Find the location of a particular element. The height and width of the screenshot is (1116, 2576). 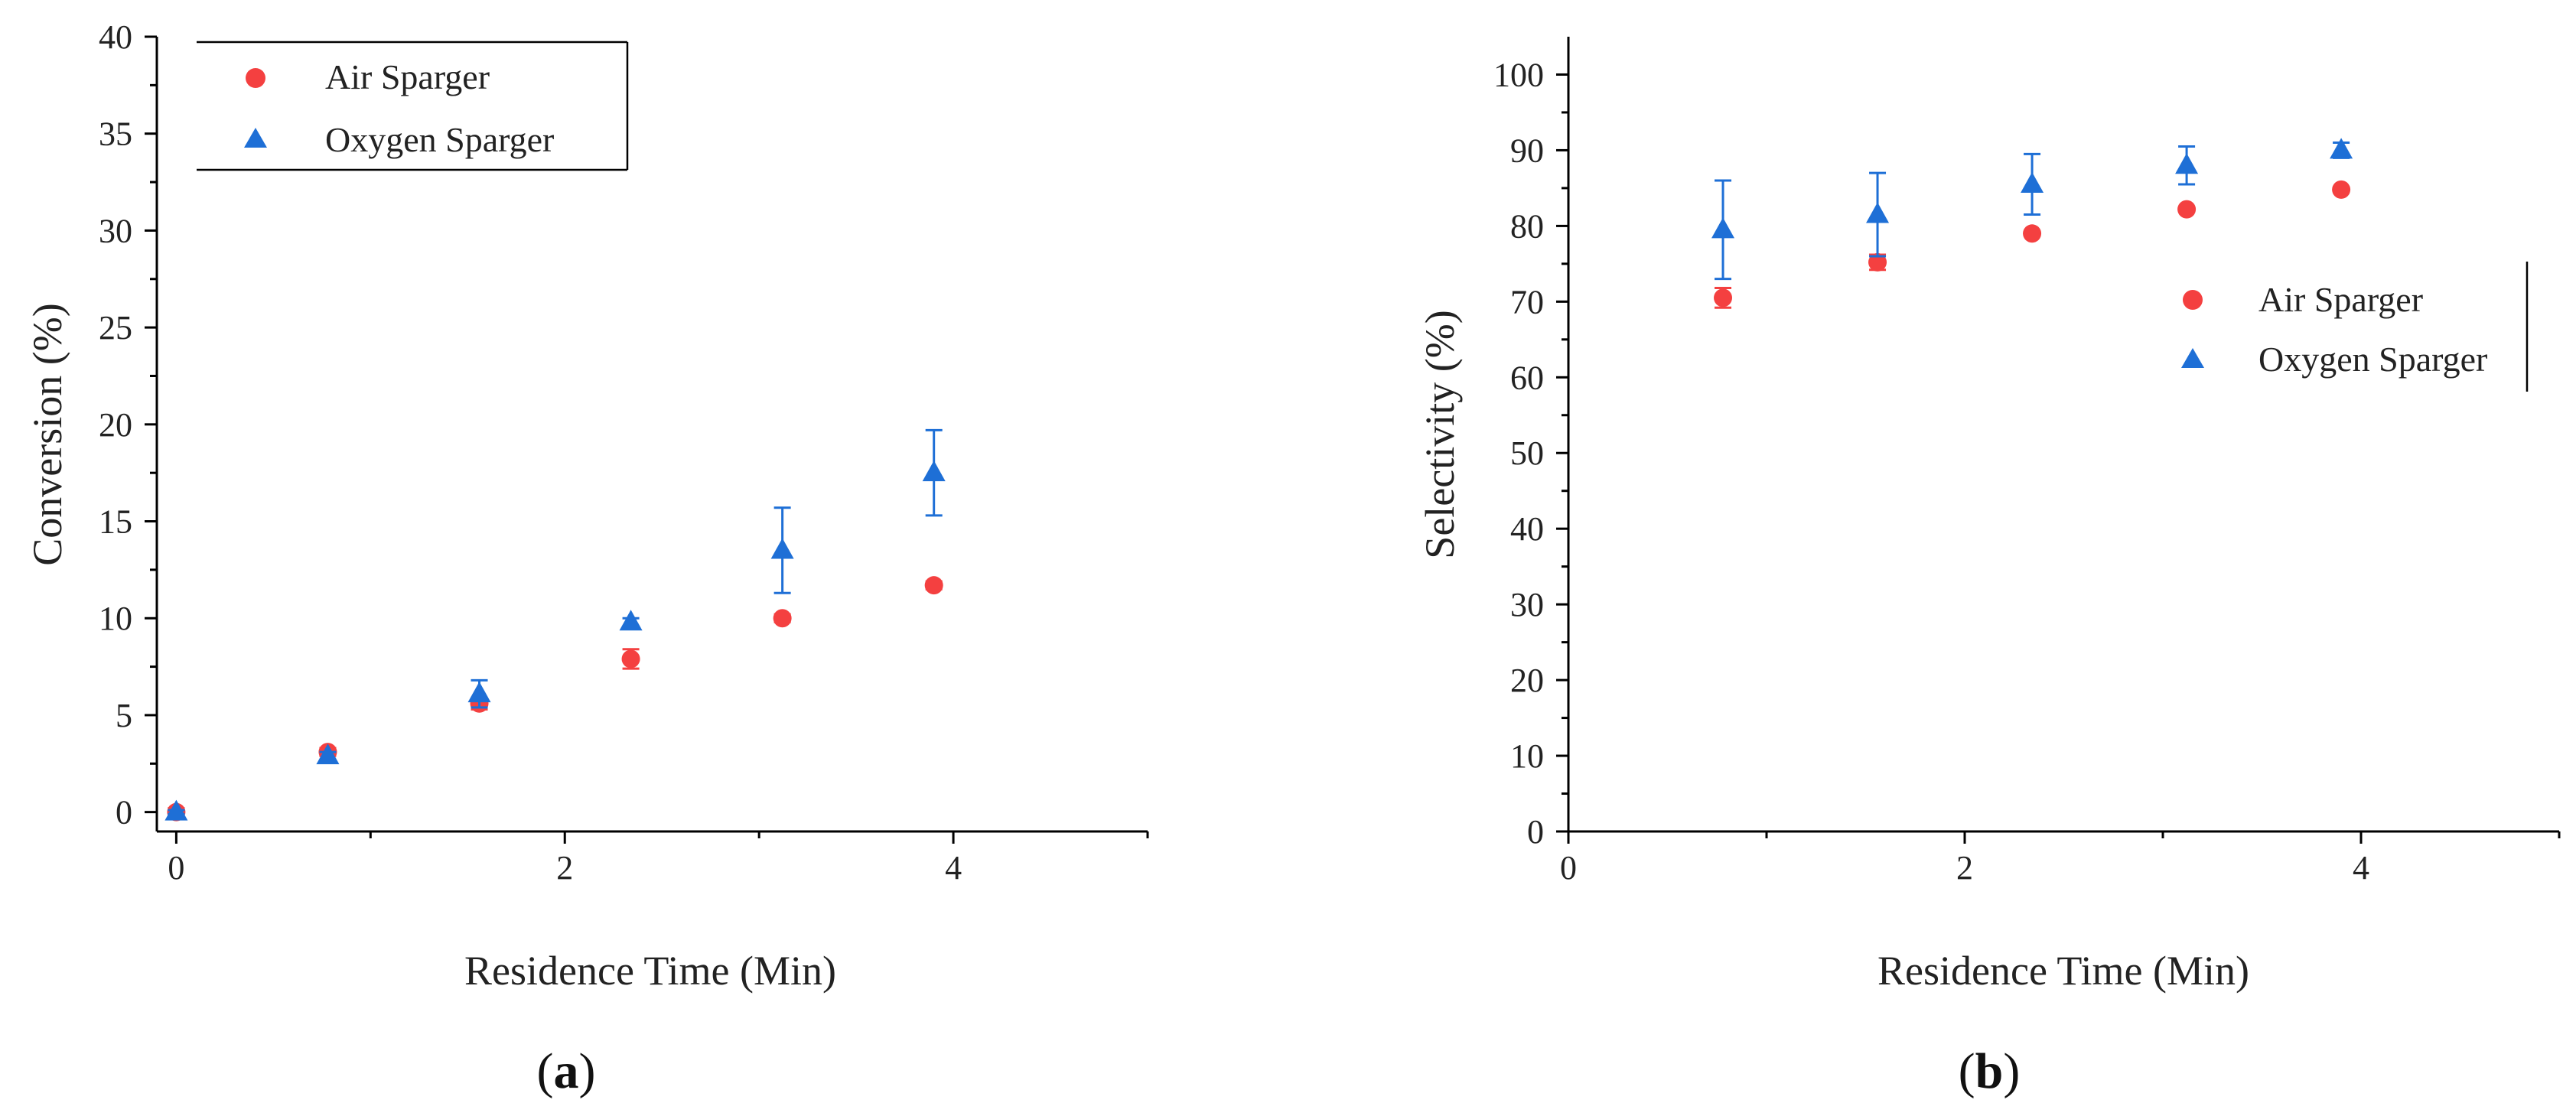

panel-label-b-letter: b is located at coordinates (1989, 1071).